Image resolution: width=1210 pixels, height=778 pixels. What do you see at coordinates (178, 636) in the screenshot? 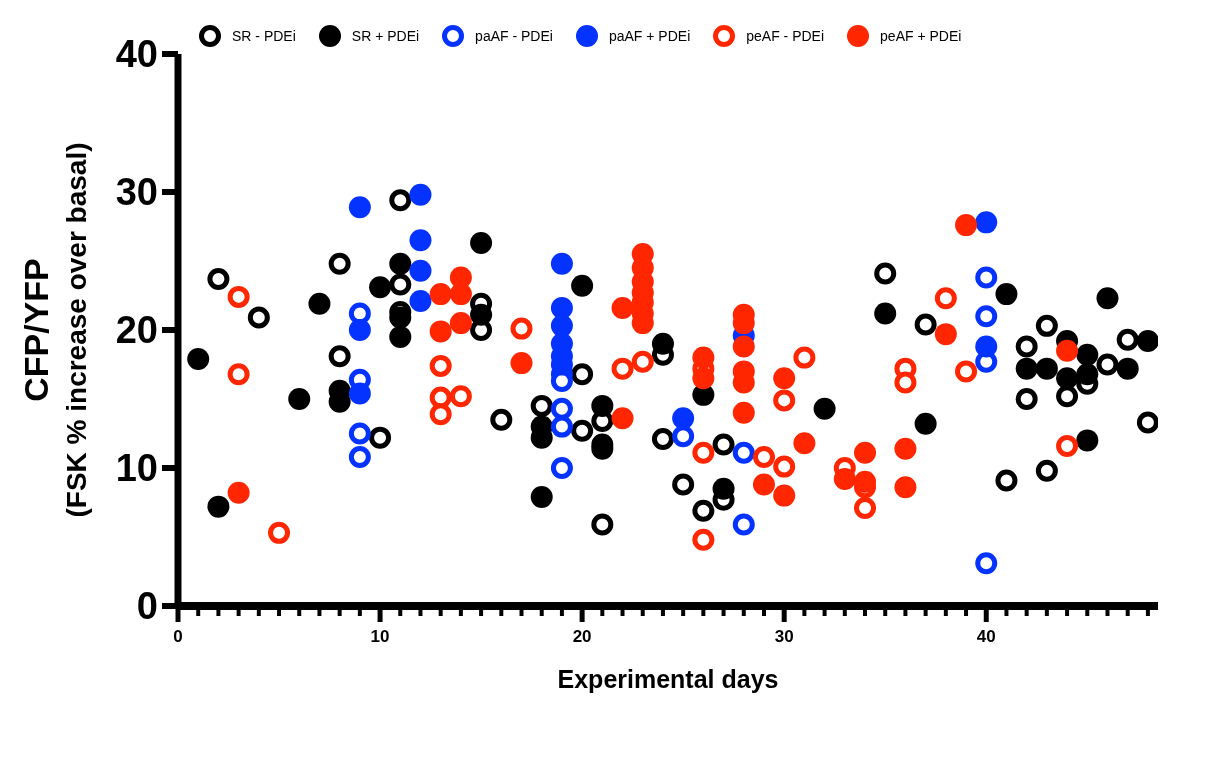
I see `x-tick-label: 0` at bounding box center [178, 636].